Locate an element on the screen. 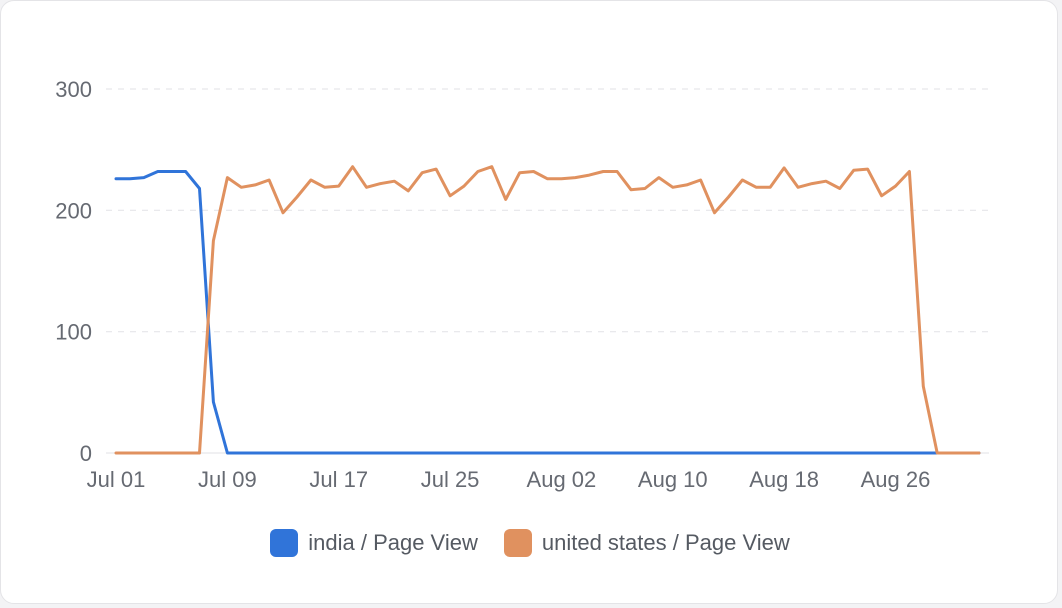 The width and height of the screenshot is (1062, 608). x-tick-label: Aug 02 is located at coordinates (562, 479).